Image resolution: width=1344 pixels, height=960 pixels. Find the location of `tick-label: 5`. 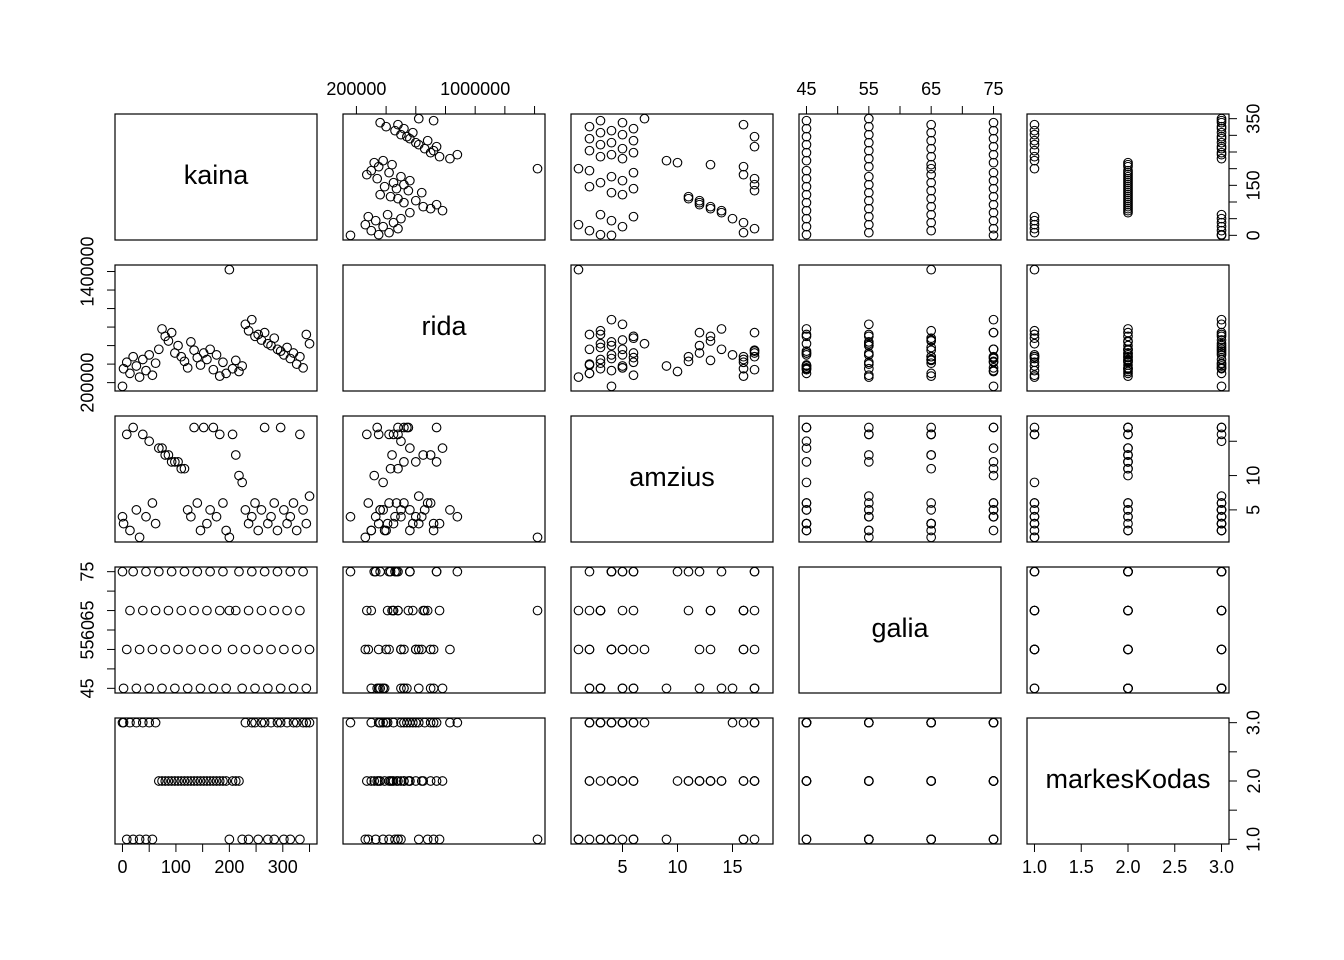

tick-label: 5 is located at coordinates (1254, 510).